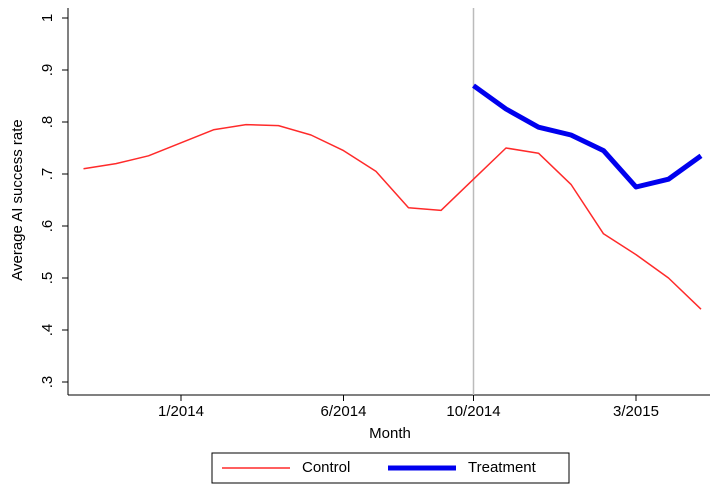 This screenshot has height=486, width=713. What do you see at coordinates (181, 411) in the screenshot?
I see `x-tick-label: 1/2014` at bounding box center [181, 411].